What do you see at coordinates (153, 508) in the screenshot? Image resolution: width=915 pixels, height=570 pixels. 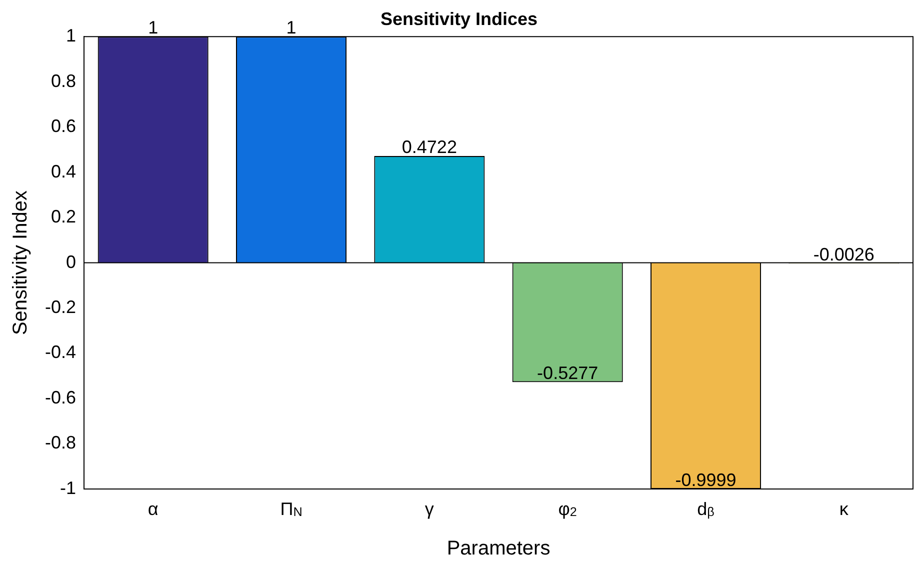 I see `x-tick-label: α` at bounding box center [153, 508].